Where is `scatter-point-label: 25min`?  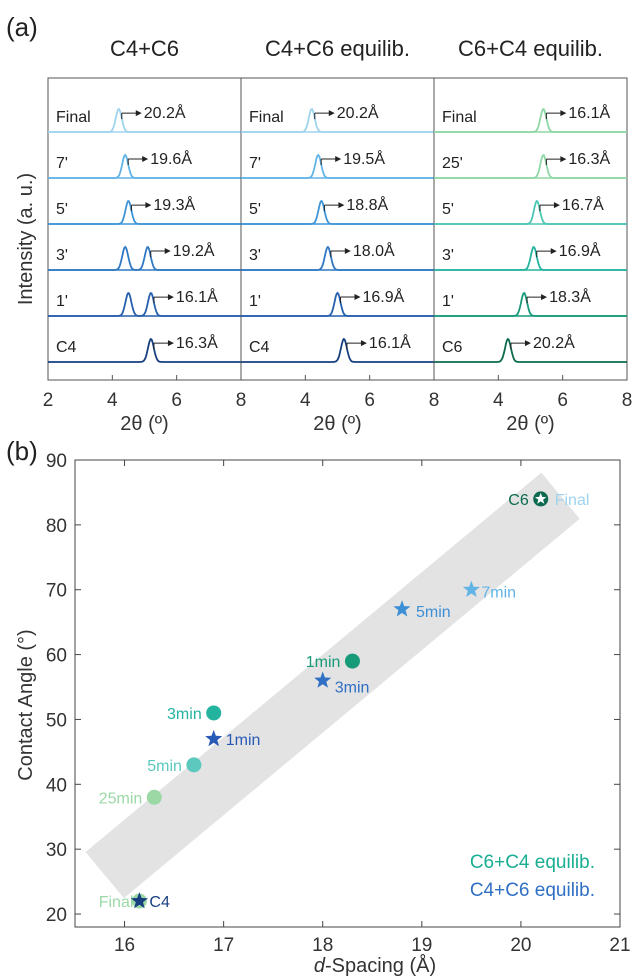
scatter-point-label: 25min is located at coordinates (121, 798).